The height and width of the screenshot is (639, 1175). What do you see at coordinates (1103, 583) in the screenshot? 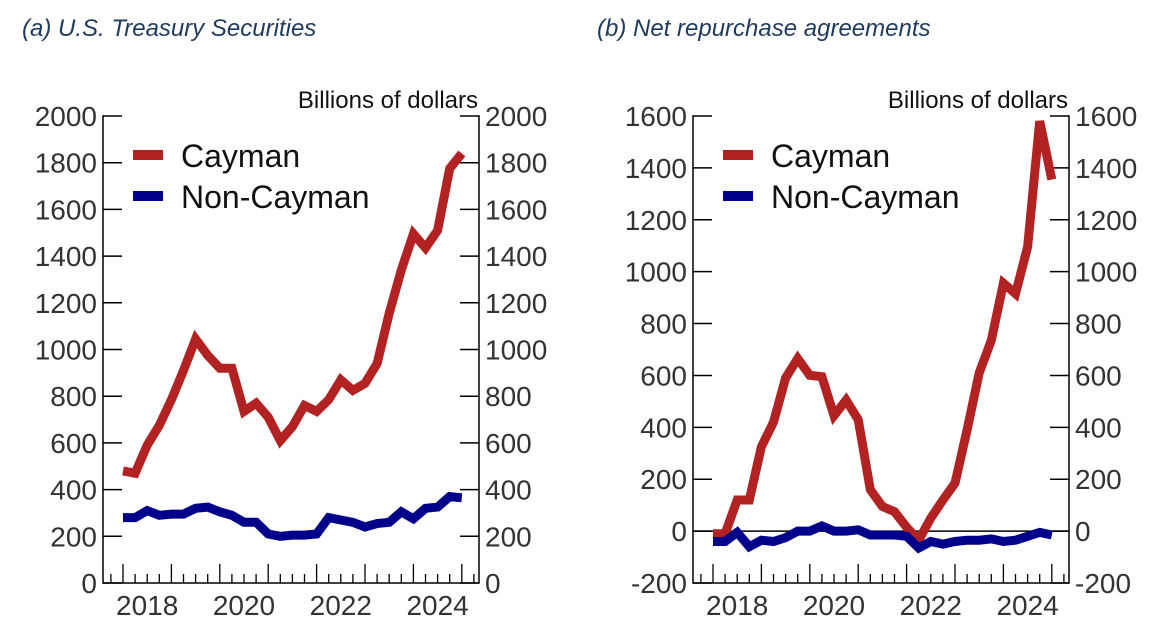
I see `y-tick-label-right: -200` at bounding box center [1103, 583].